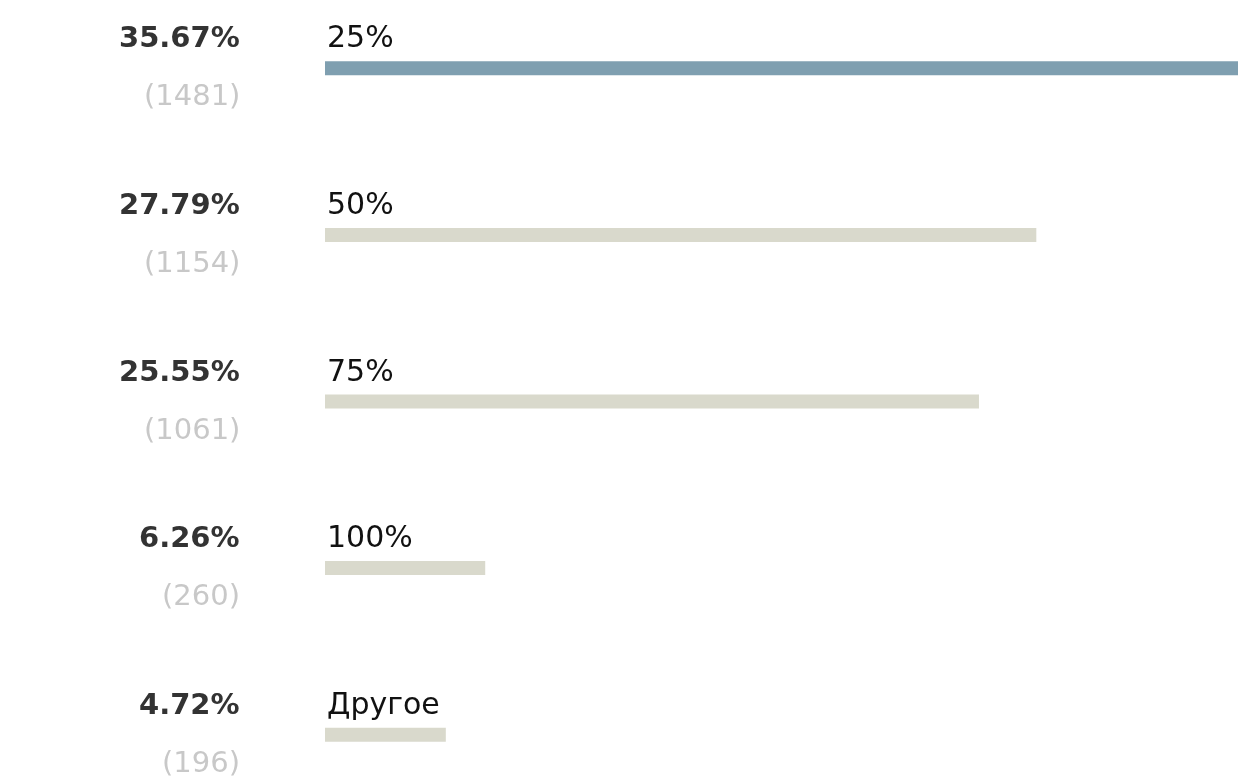  Describe the element at coordinates (360, 203) in the screenshot. I see `y-tick-label: 50%` at that location.